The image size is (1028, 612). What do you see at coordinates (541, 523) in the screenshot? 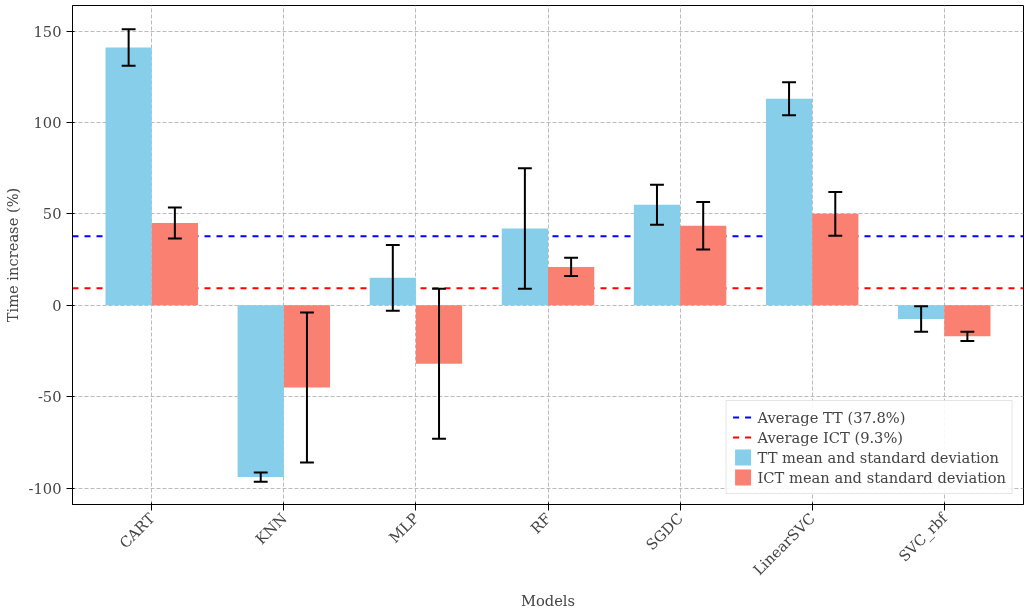
I see `x-tick-label: RF` at bounding box center [541, 523].